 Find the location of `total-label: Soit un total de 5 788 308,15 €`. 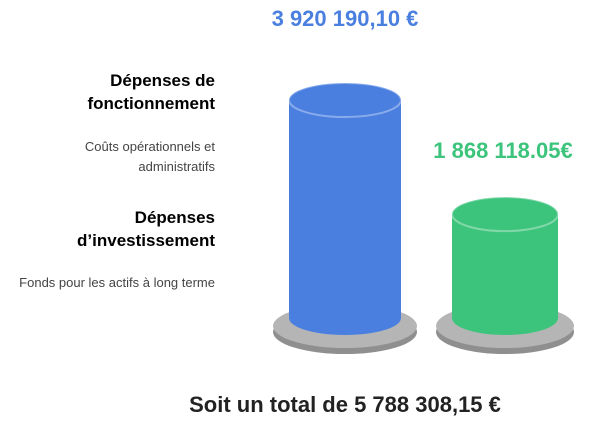

total-label: Soit un total de 5 788 308,15 € is located at coordinates (345, 404).